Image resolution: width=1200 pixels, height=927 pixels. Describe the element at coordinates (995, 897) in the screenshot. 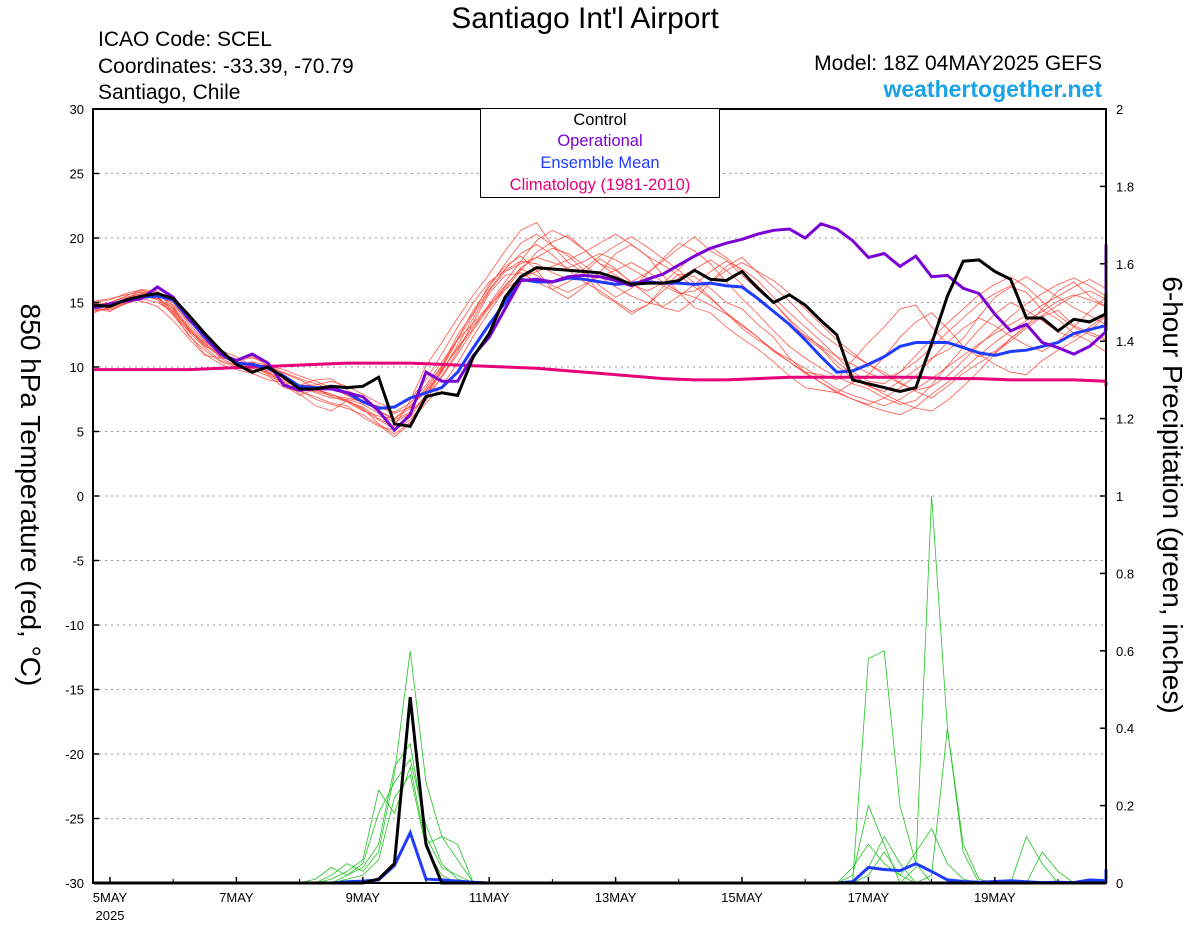

I see `x-tick-label: 19MAY` at that location.